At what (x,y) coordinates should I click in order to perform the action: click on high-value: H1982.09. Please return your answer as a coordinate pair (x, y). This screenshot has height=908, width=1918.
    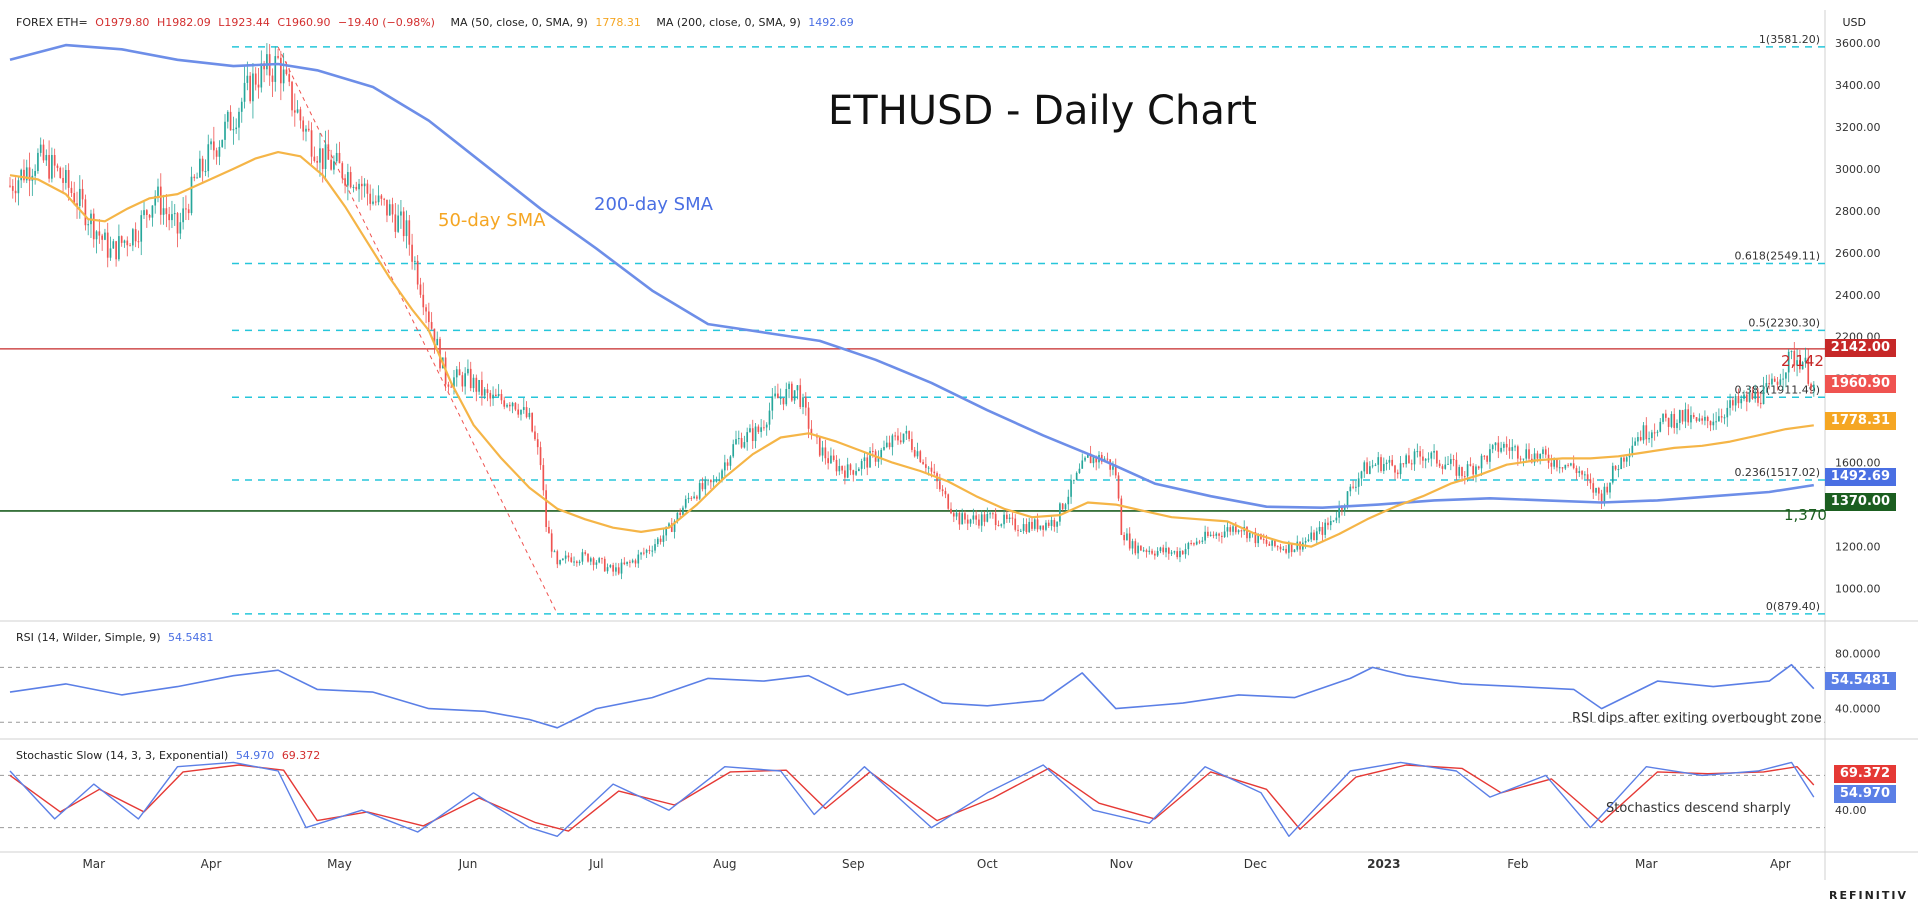
    Looking at the image, I should click on (183, 22).